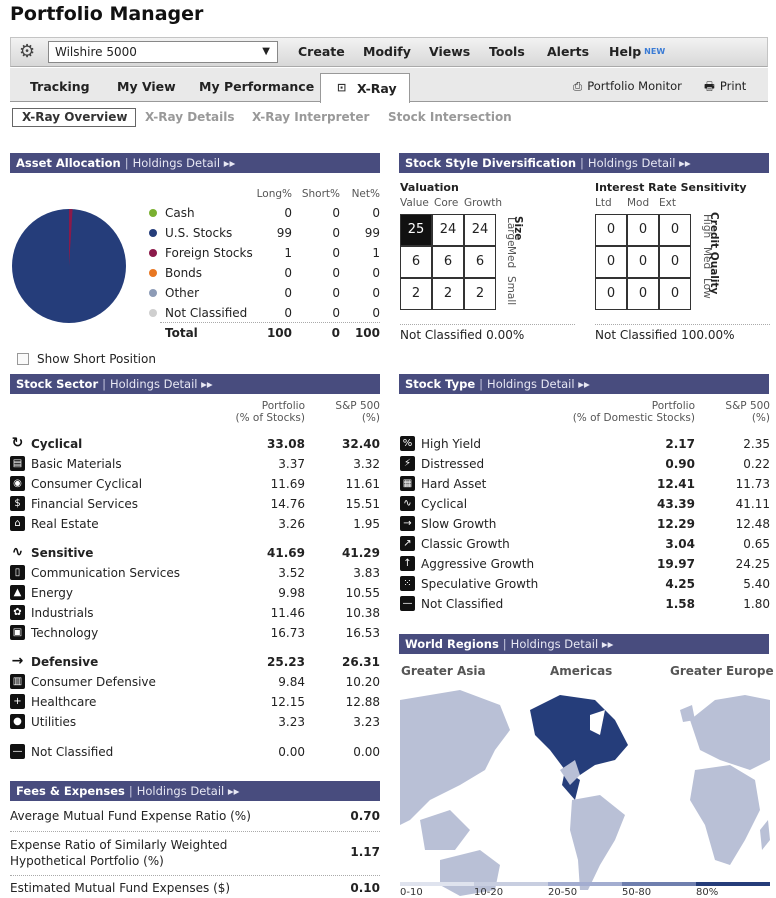  What do you see at coordinates (52, 593) in the screenshot?
I see `sector-label: Energy` at bounding box center [52, 593].